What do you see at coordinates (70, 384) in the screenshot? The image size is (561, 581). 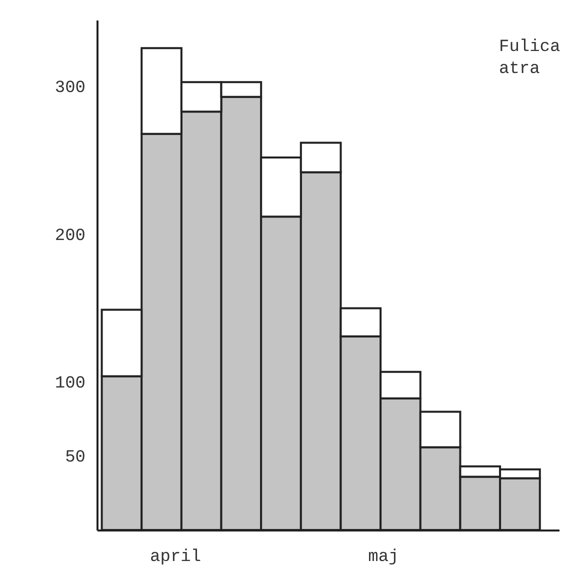 I see `y-tick-label: 100` at bounding box center [70, 384].